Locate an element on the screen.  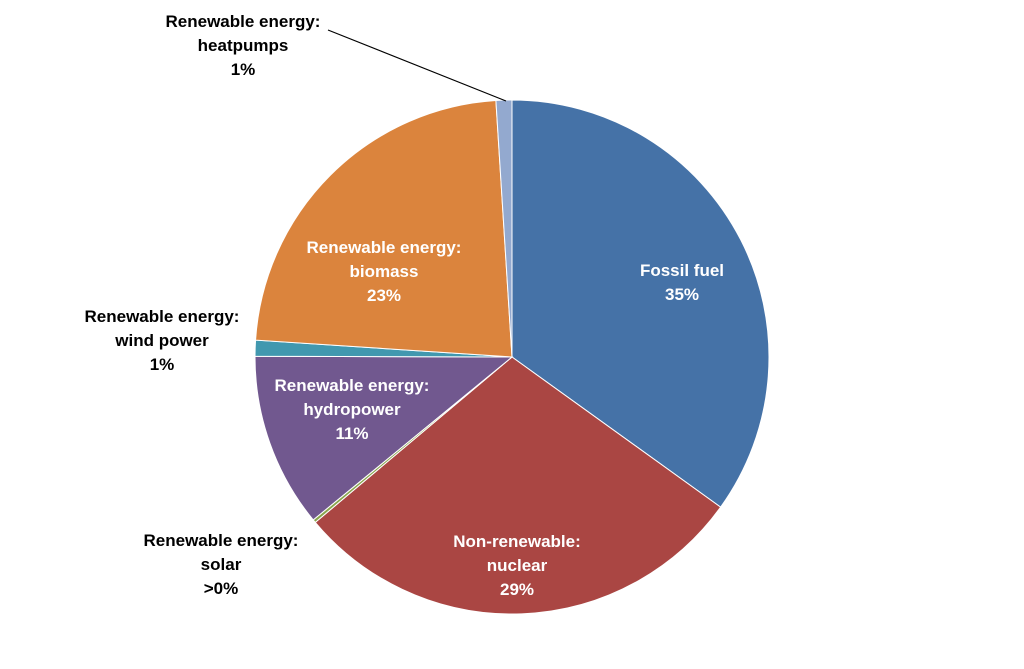
slice-label: Fossil fuel 35% is located at coordinates (682, 283).